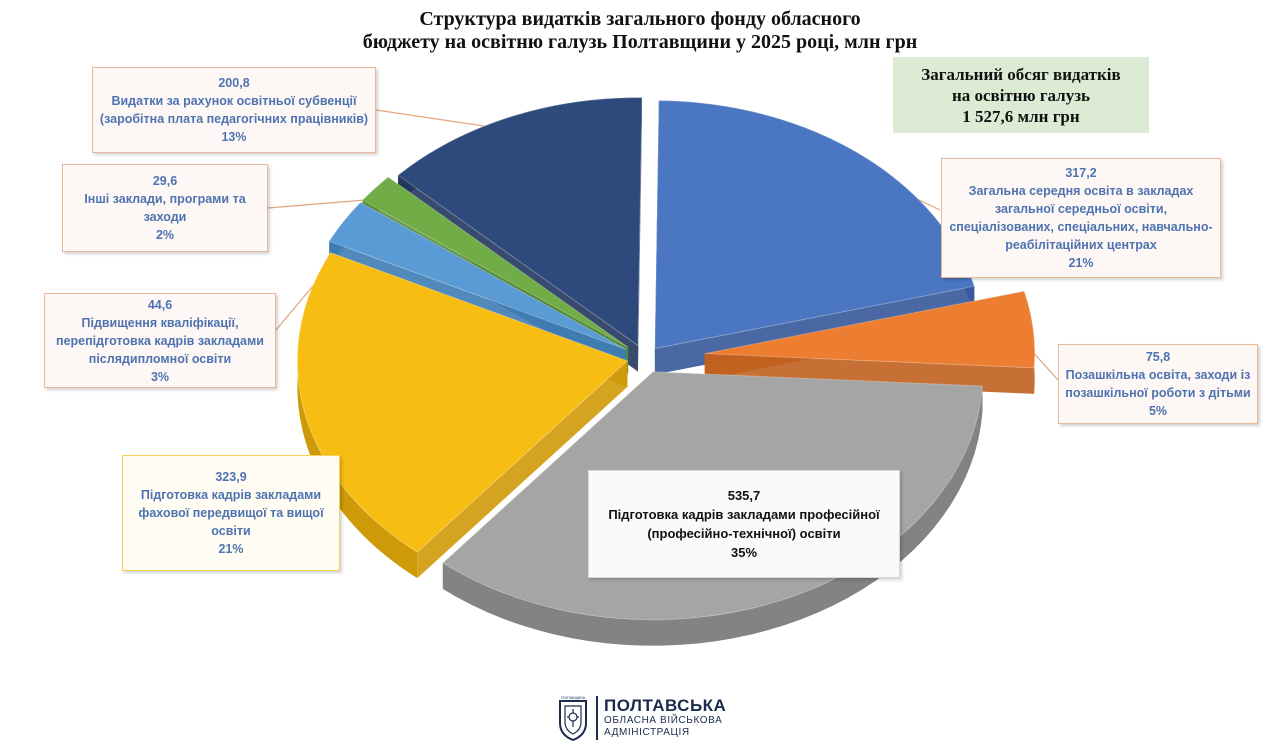 The width and height of the screenshot is (1280, 753). What do you see at coordinates (744, 495) in the screenshot?
I see `slice-value: 535,7` at bounding box center [744, 495].